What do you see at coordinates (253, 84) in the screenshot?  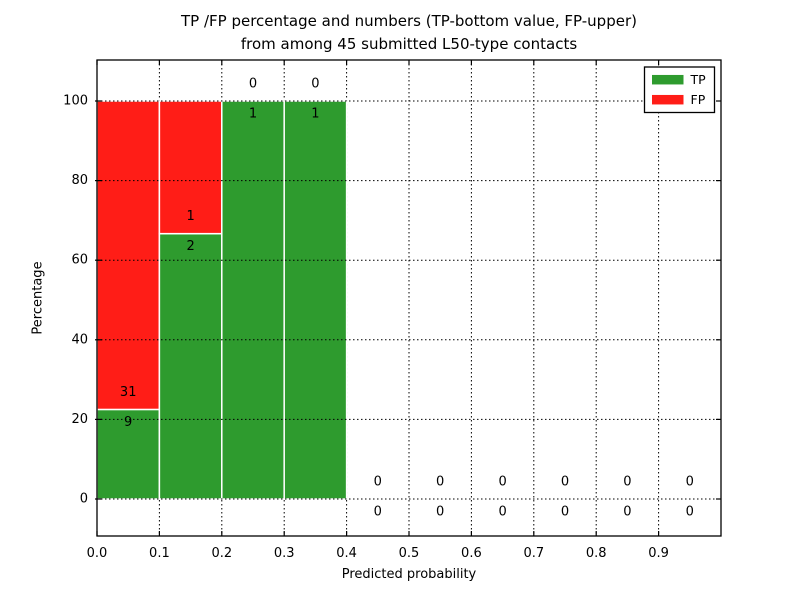 I see `fp-count-label-2: 0` at bounding box center [253, 84].